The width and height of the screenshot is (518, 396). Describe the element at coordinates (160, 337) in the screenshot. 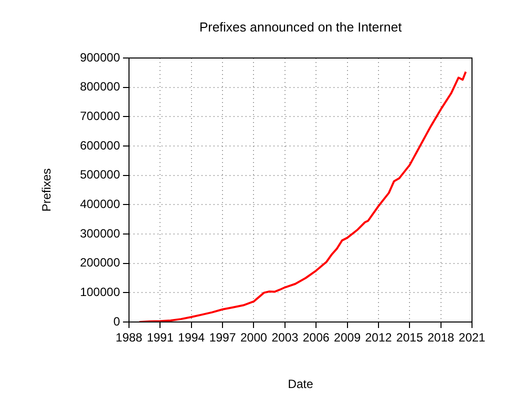

I see `x-tick-label: 1991` at that location.